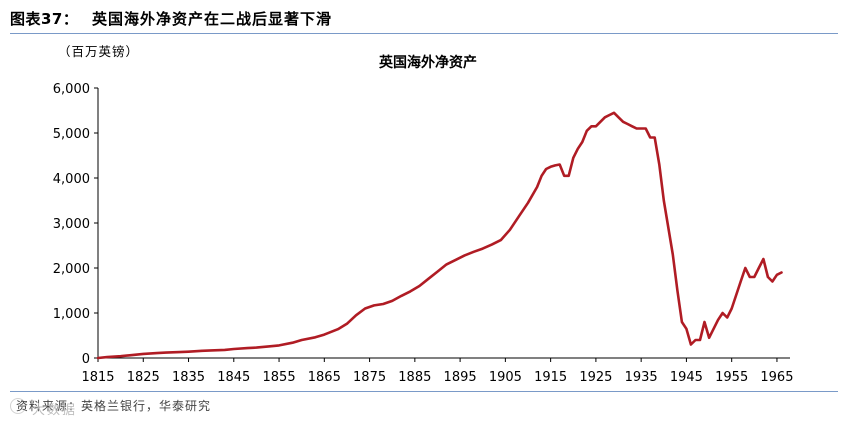 The image size is (856, 426). What do you see at coordinates (188, 377) in the screenshot?
I see `x-tick-label: 1835` at bounding box center [188, 377].